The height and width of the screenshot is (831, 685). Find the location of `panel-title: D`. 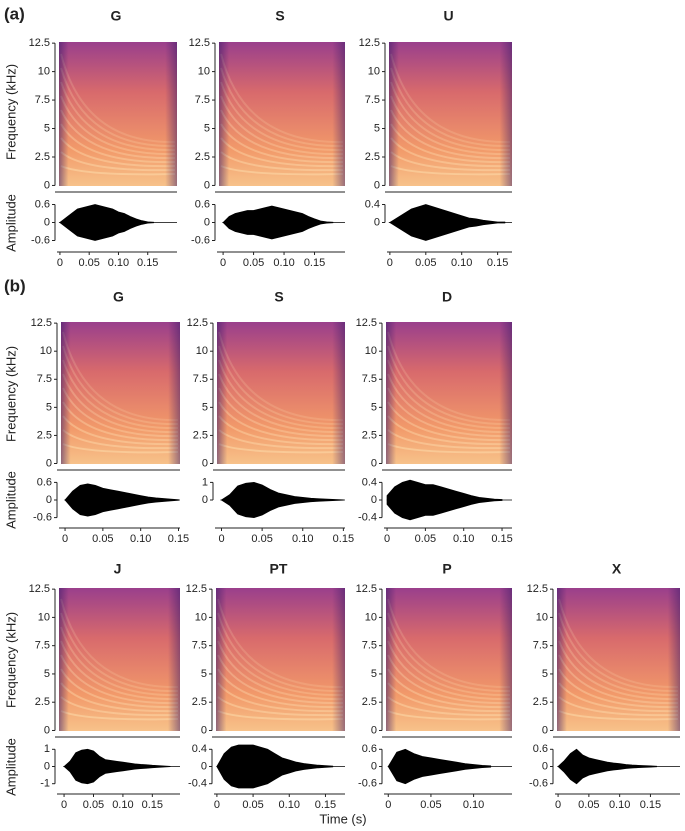

panel-title: D is located at coordinates (447, 297).